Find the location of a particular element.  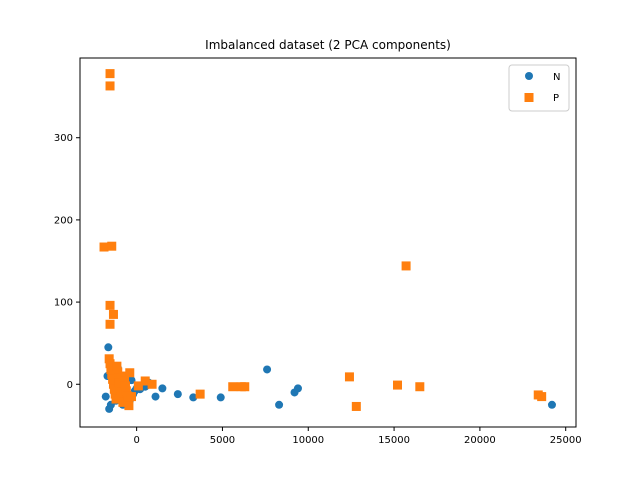

x-tick-label: 10000 is located at coordinates (308, 440).